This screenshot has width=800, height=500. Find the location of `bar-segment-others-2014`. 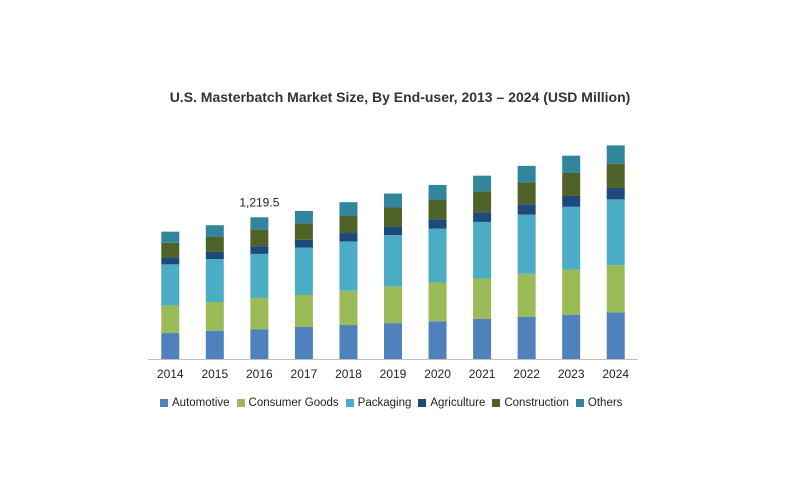

bar-segment-others-2014 is located at coordinates (170, 237).